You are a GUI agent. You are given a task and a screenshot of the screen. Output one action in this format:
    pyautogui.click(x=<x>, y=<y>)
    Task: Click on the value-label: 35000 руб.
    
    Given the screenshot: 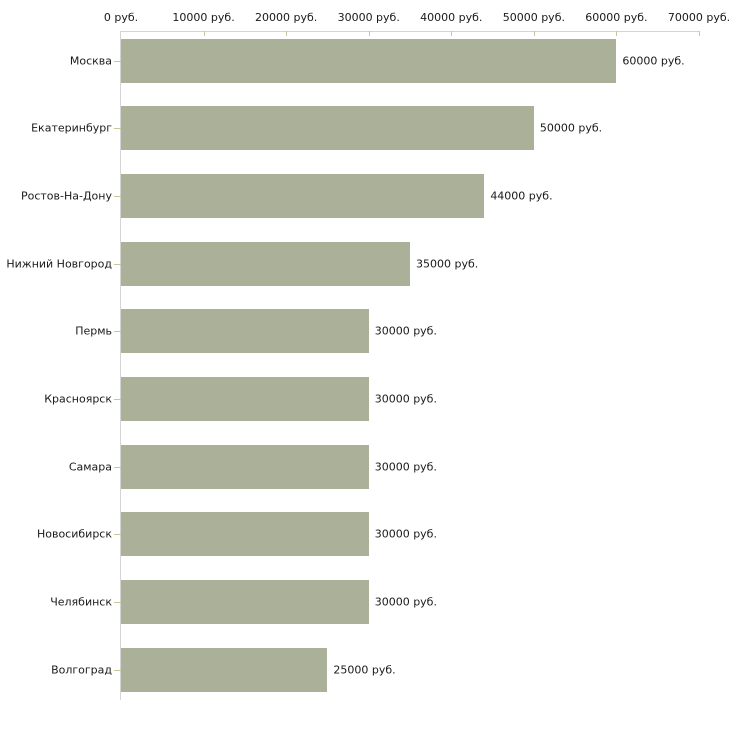 What is the action you would take?
    pyautogui.click(x=447, y=264)
    